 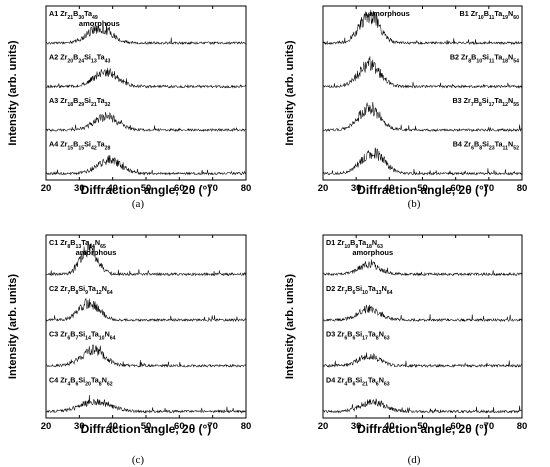 What do you see at coordinates (79, 146) in the screenshot?
I see `trace-label-a4: A4 Zr15B15Si42Ta28` at bounding box center [79, 146].